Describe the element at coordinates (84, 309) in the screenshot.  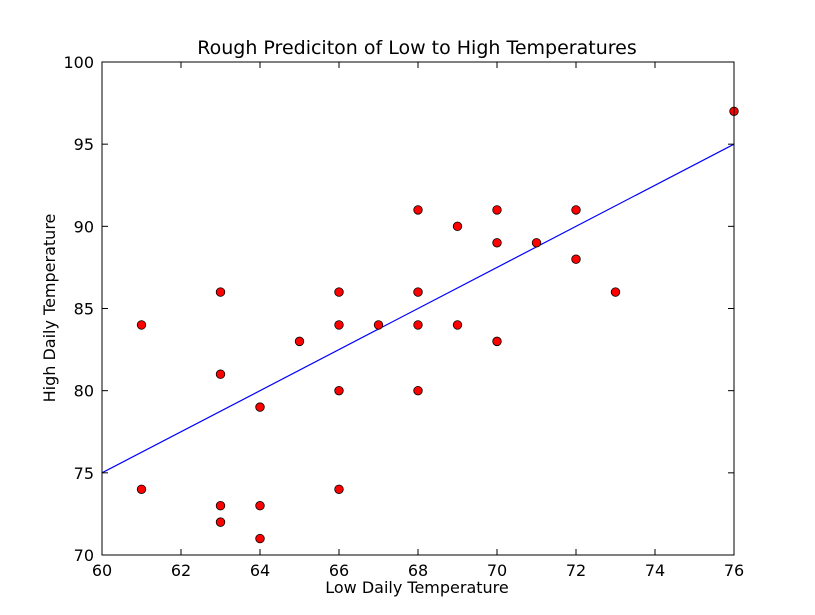
I see `y-tick-label-85: 85` at that location.